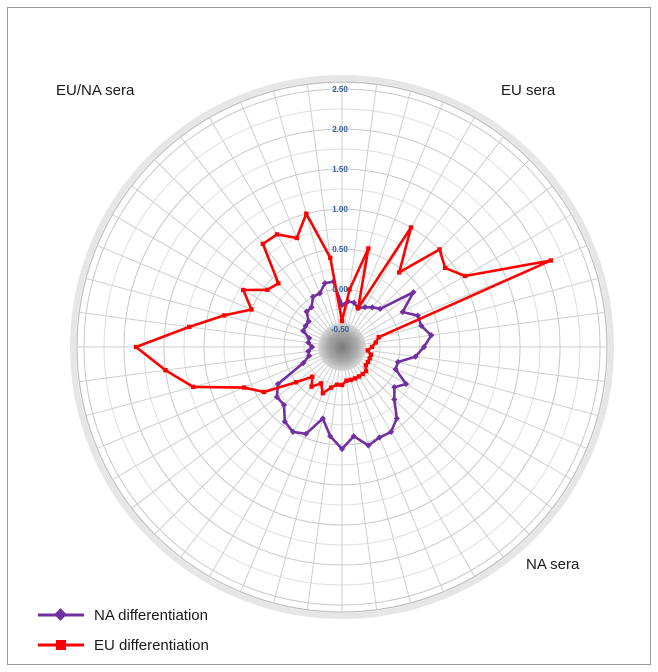 Image resolution: width=658 pixels, height=672 pixels. I want to click on tick-label: -0.50, so click(340, 329).